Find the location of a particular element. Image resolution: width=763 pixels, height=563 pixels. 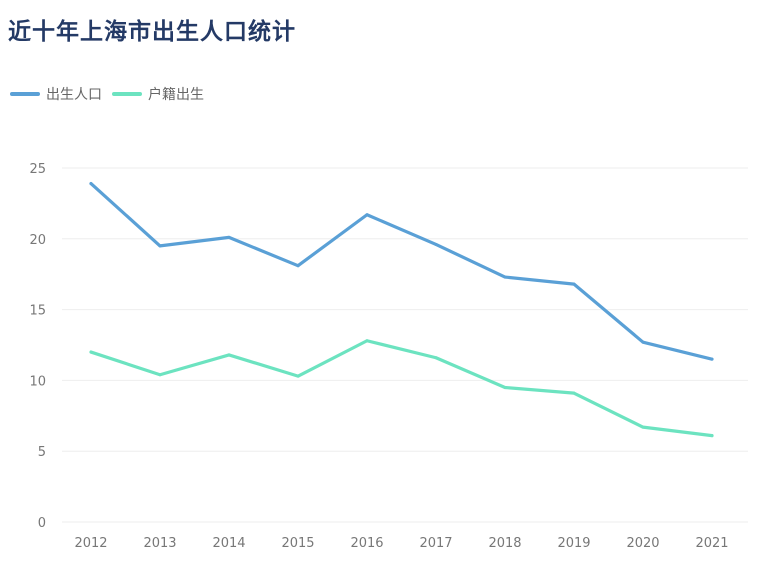

legend-label-registered: 户籍出生 is located at coordinates (176, 95).